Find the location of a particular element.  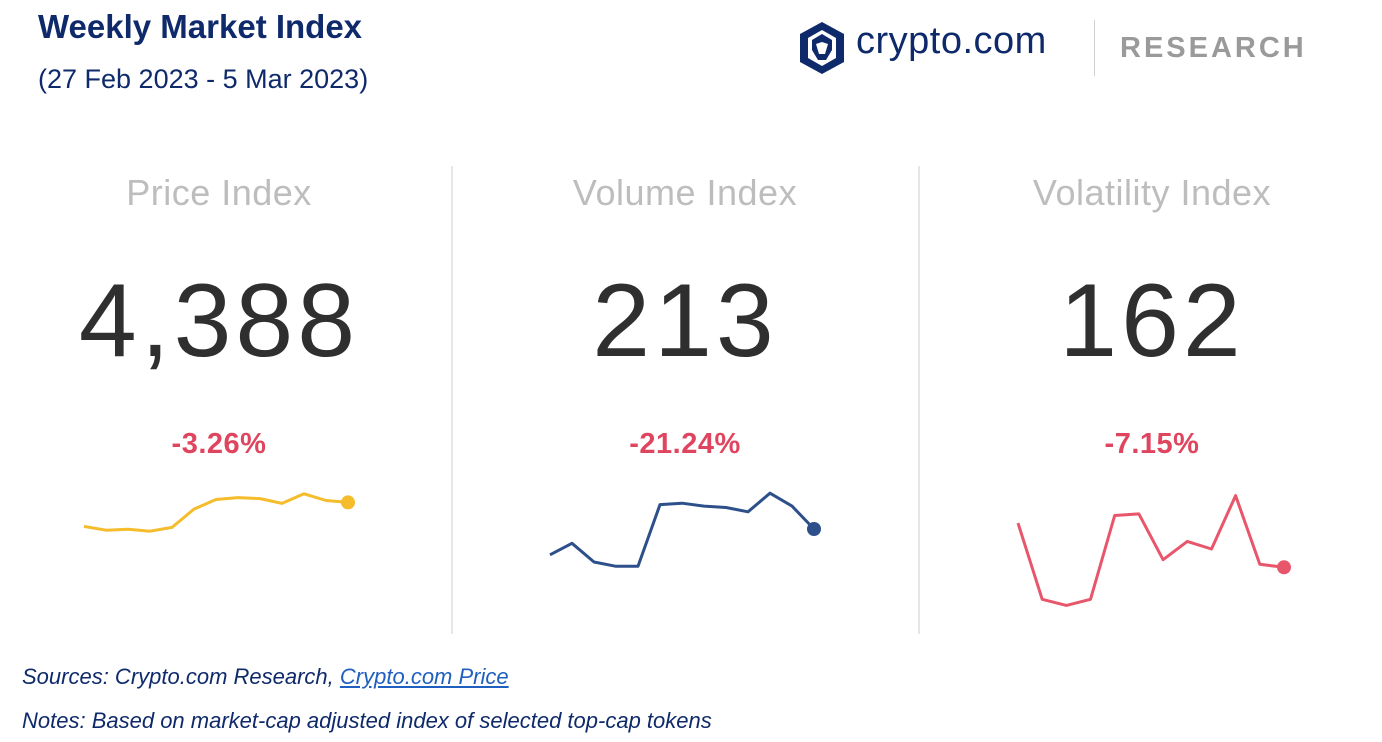

page-title: Weekly Market Index is located at coordinates (200, 26).